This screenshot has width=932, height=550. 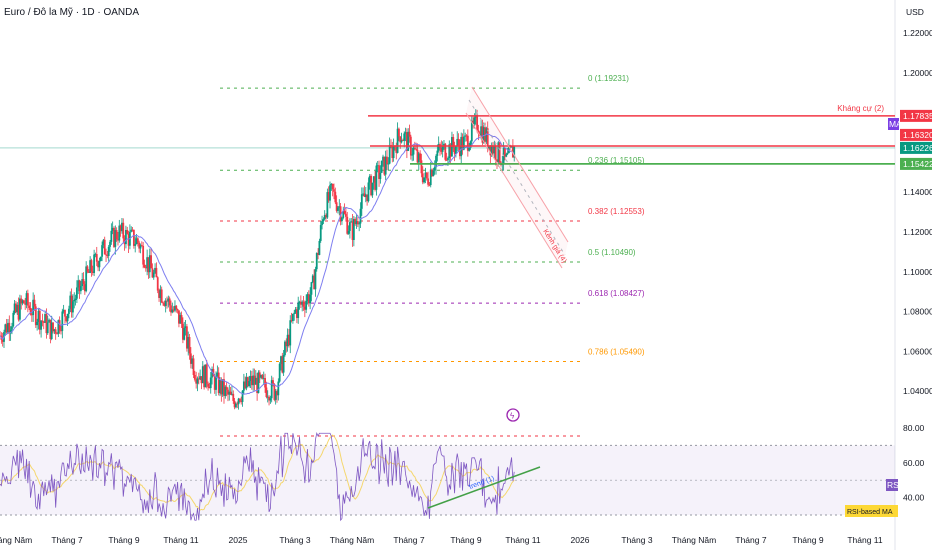 What do you see at coordinates (865, 540) in the screenshot?
I see `x-tick-label: Tháng 11` at bounding box center [865, 540].